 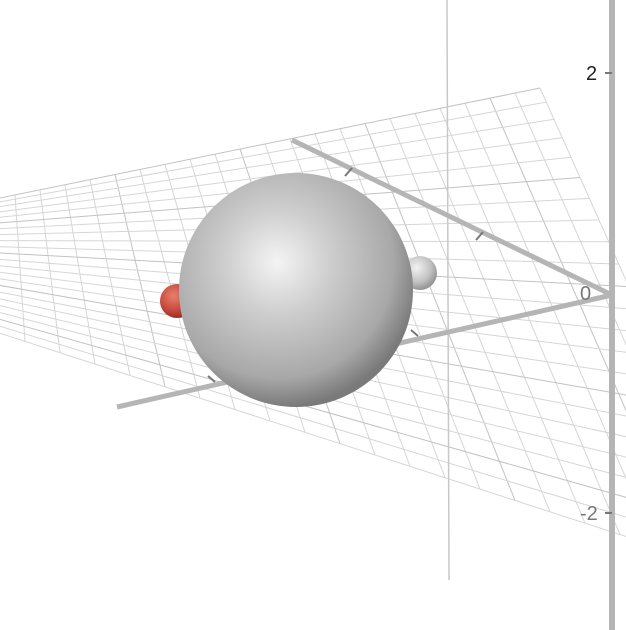 What do you see at coordinates (448, 290) in the screenshot?
I see `vertical-axis-back` at bounding box center [448, 290].